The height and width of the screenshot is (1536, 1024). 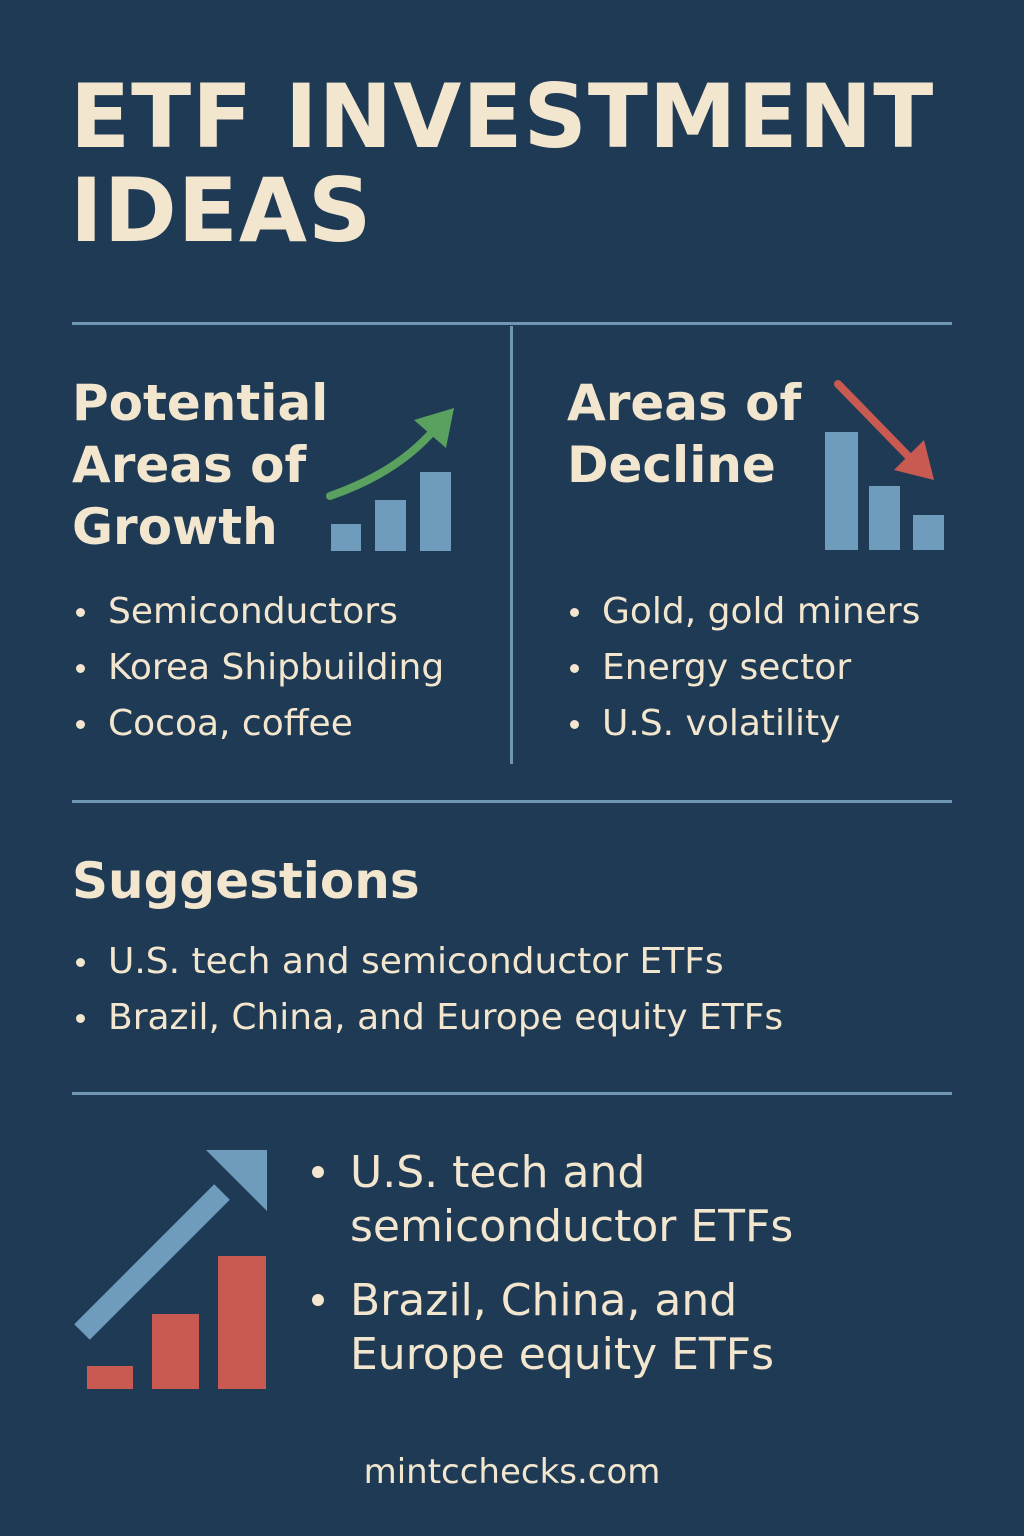 I want to click on list-item: Energy sector, so click(x=744, y=668).